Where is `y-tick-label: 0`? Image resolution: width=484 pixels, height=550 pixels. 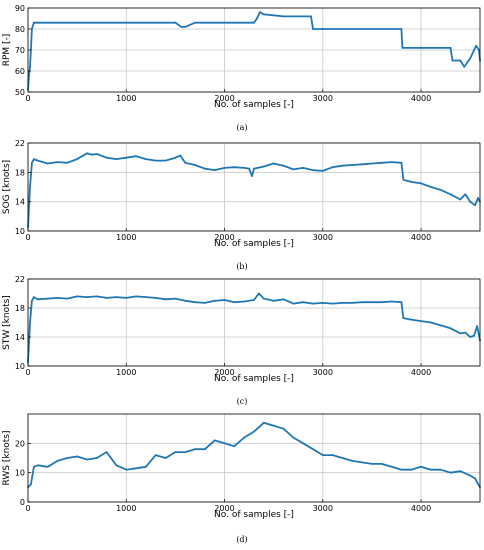 y-tick-label: 0 is located at coordinates (22, 502).